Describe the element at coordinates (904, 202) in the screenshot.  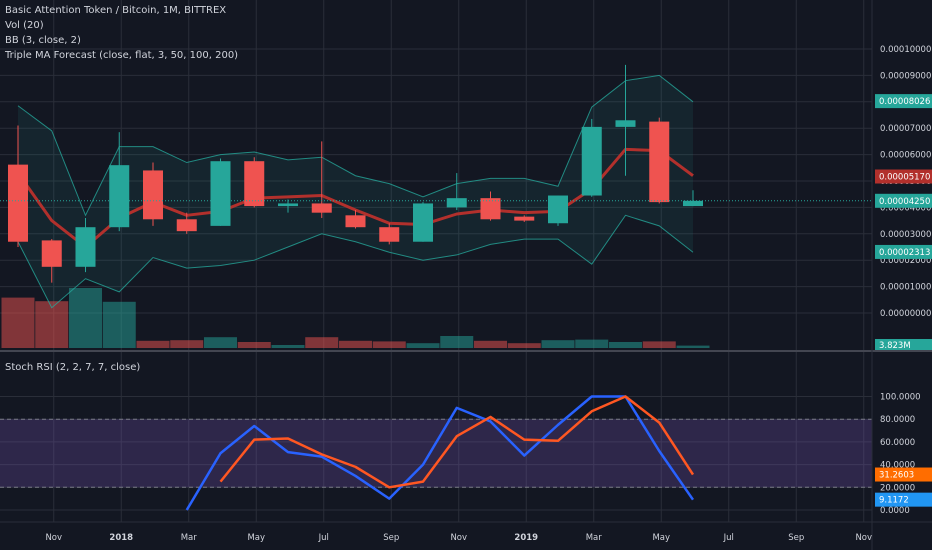
I see `price-tag-label: 0.00004250` at that location.